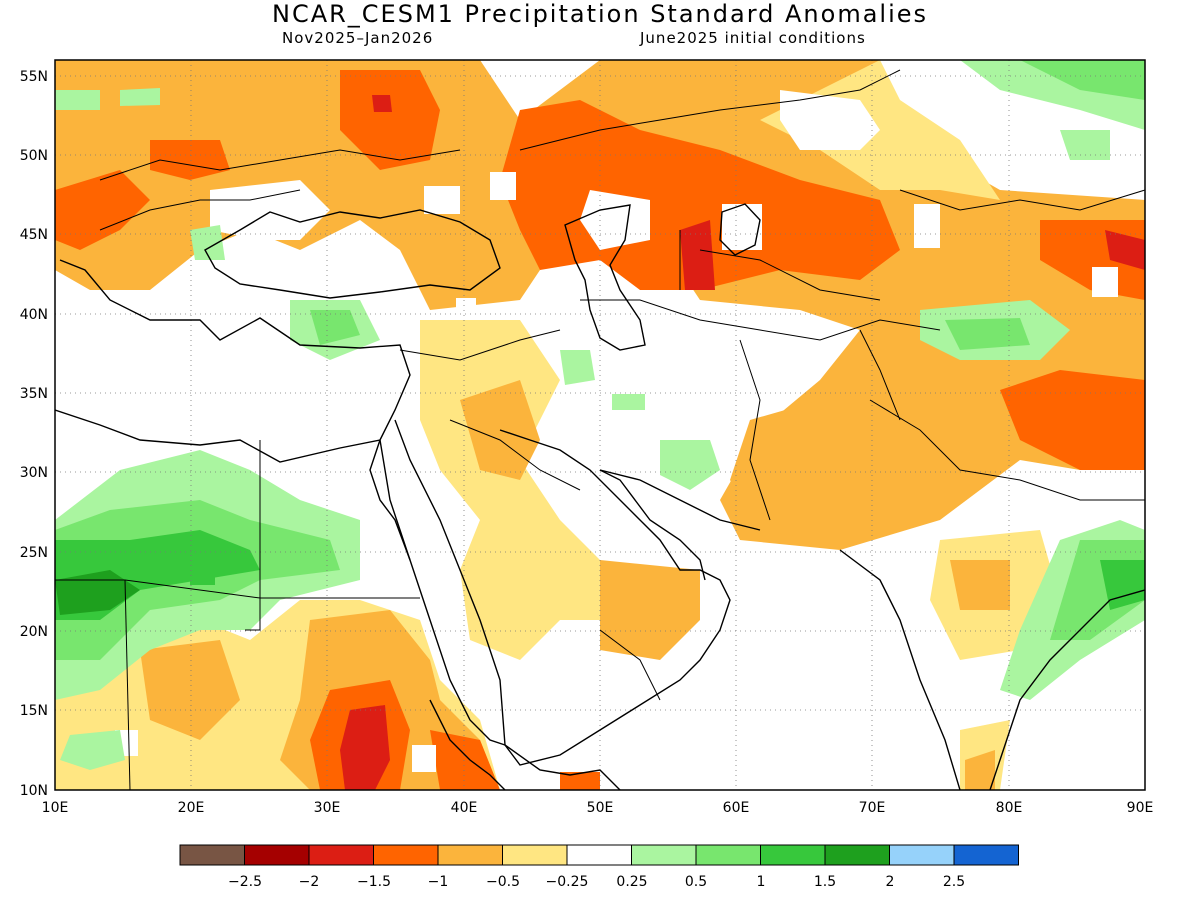 This screenshot has width=1200, height=900. I want to click on lat-label: 50N, so click(34, 156).